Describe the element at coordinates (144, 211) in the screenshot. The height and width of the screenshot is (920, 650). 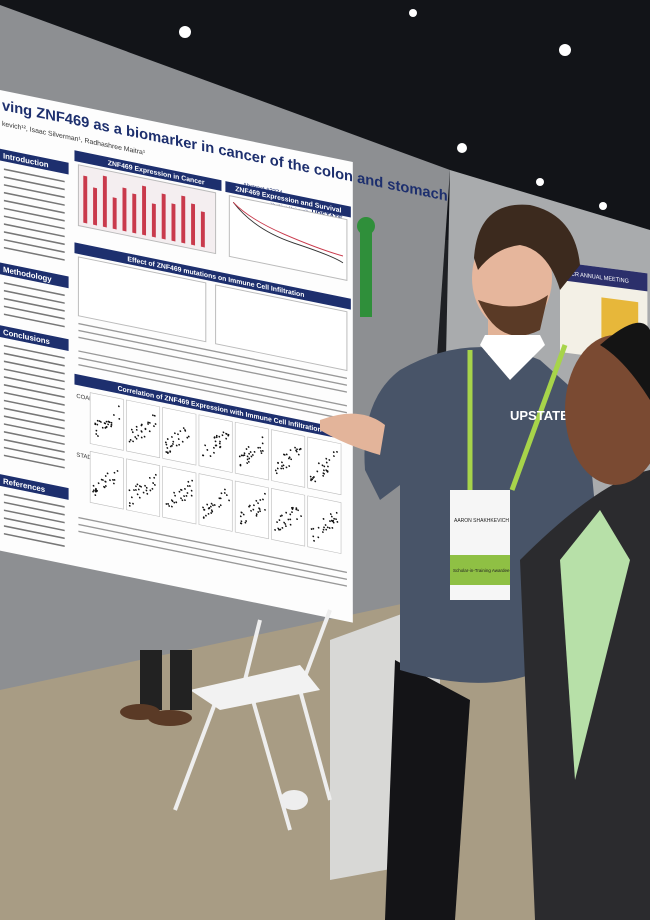
I see `expression-bars` at that location.